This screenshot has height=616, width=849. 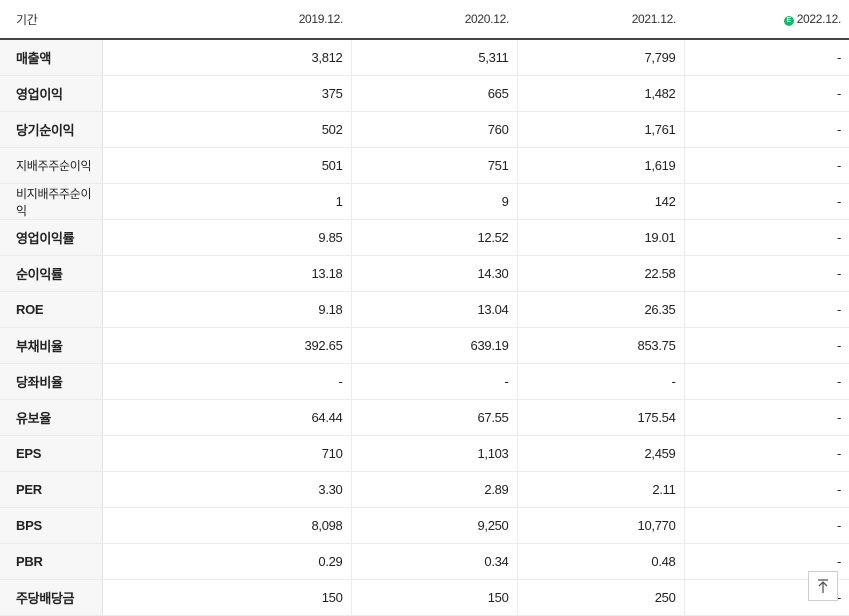 I want to click on table-cell: 9.18, so click(x=227, y=309).